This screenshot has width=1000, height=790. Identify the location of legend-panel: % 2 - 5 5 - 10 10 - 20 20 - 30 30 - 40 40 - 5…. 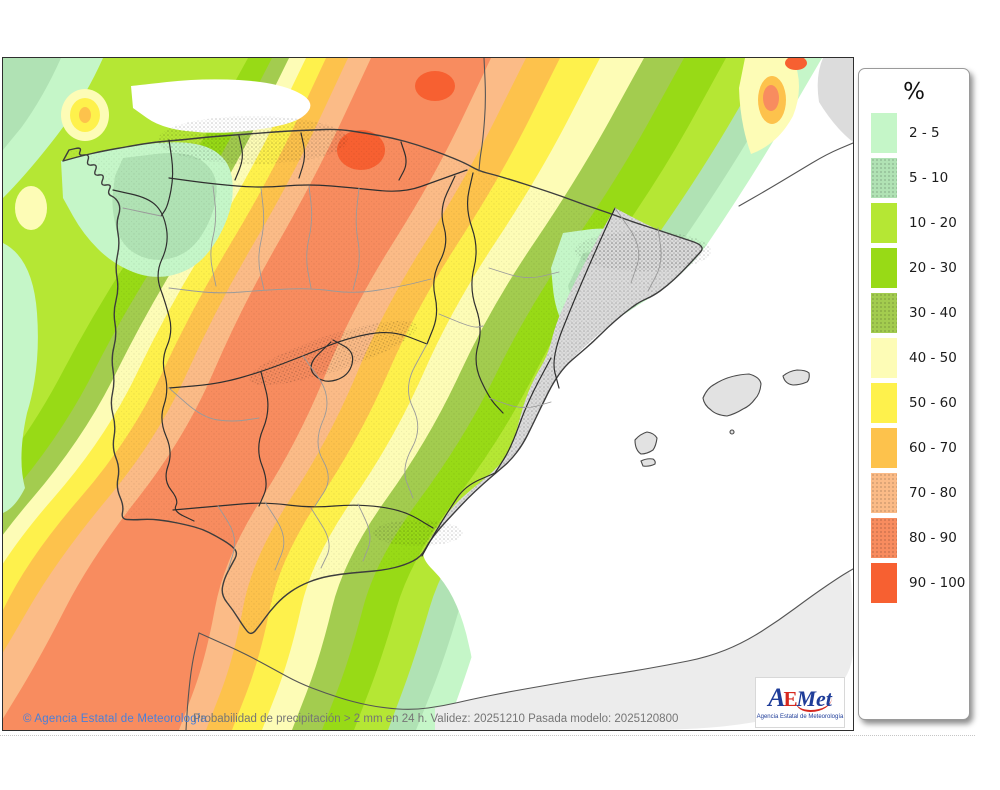
(914, 394).